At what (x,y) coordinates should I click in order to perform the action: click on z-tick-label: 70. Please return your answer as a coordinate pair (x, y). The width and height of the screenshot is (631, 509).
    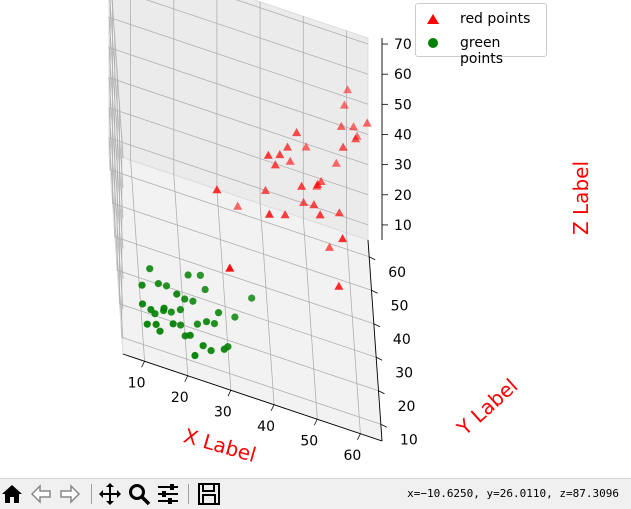
    Looking at the image, I should click on (403, 45).